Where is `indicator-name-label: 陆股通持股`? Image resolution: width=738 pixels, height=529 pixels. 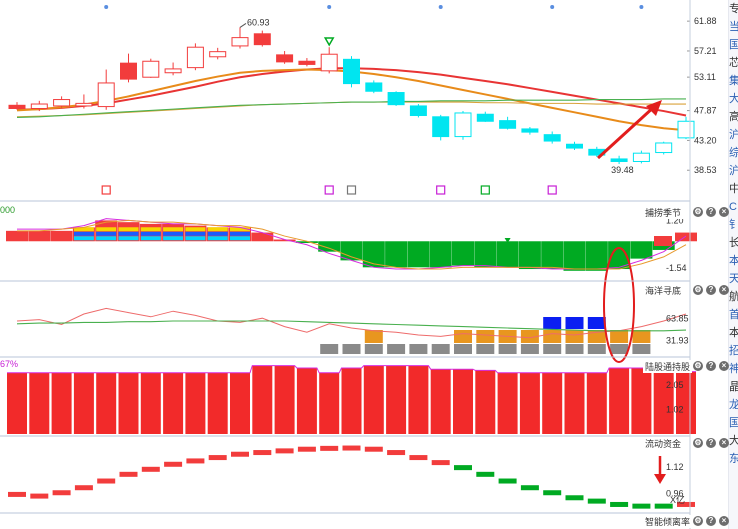 indicator-name-label: 陆股通持股 is located at coordinates (668, 366).